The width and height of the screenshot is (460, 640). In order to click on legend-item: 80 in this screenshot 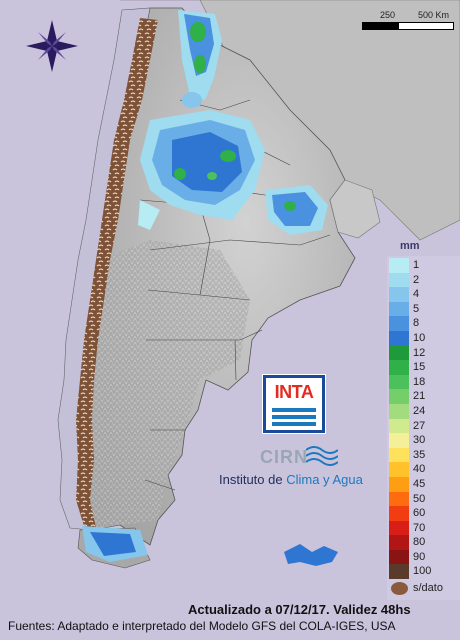, I will do `click(424, 542)`.